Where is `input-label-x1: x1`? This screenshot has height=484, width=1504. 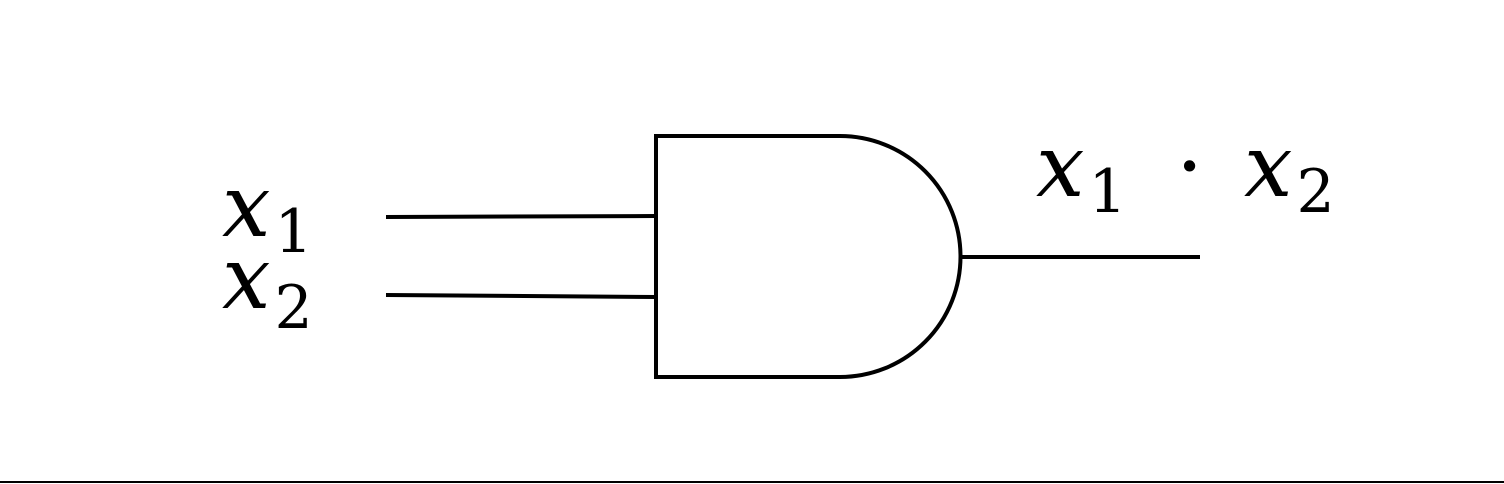 input-label-x1: x1 is located at coordinates (267, 212).